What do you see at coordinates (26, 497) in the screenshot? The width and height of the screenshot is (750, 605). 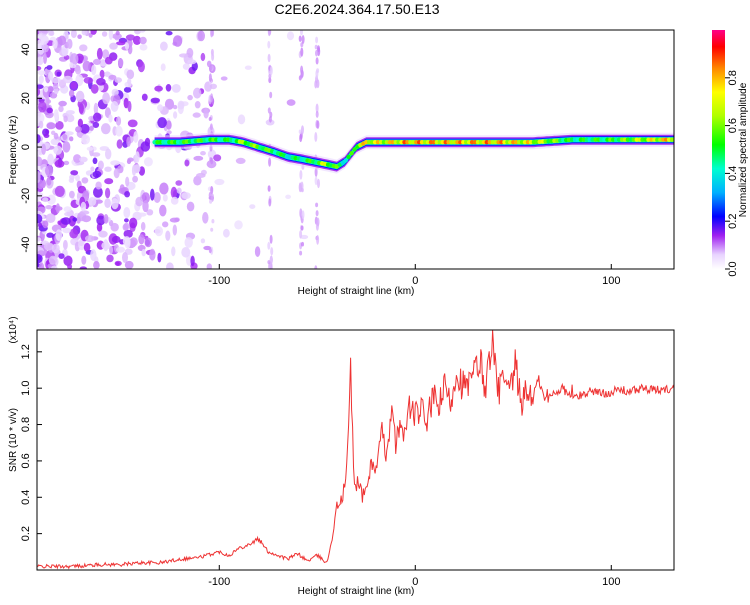 I see `y-tick-label: 0.4` at bounding box center [26, 497].